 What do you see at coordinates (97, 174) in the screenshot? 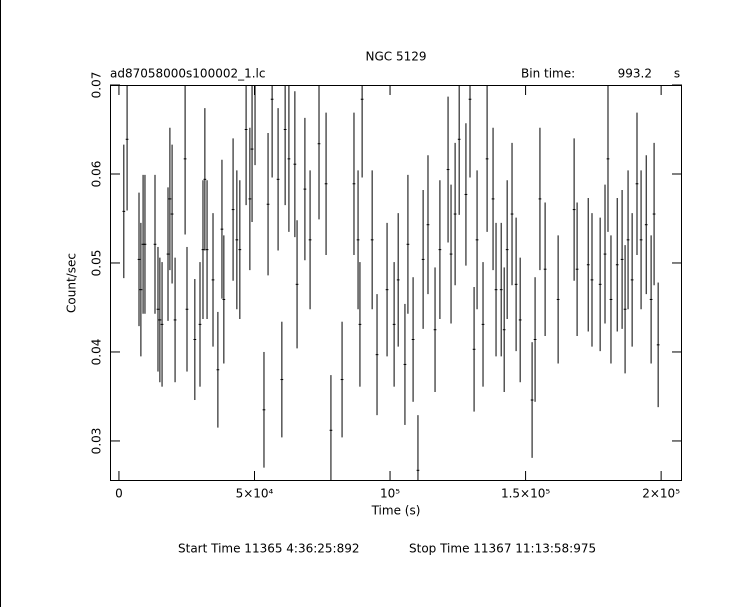
I see `y-tick-label: 0.06` at bounding box center [97, 174].